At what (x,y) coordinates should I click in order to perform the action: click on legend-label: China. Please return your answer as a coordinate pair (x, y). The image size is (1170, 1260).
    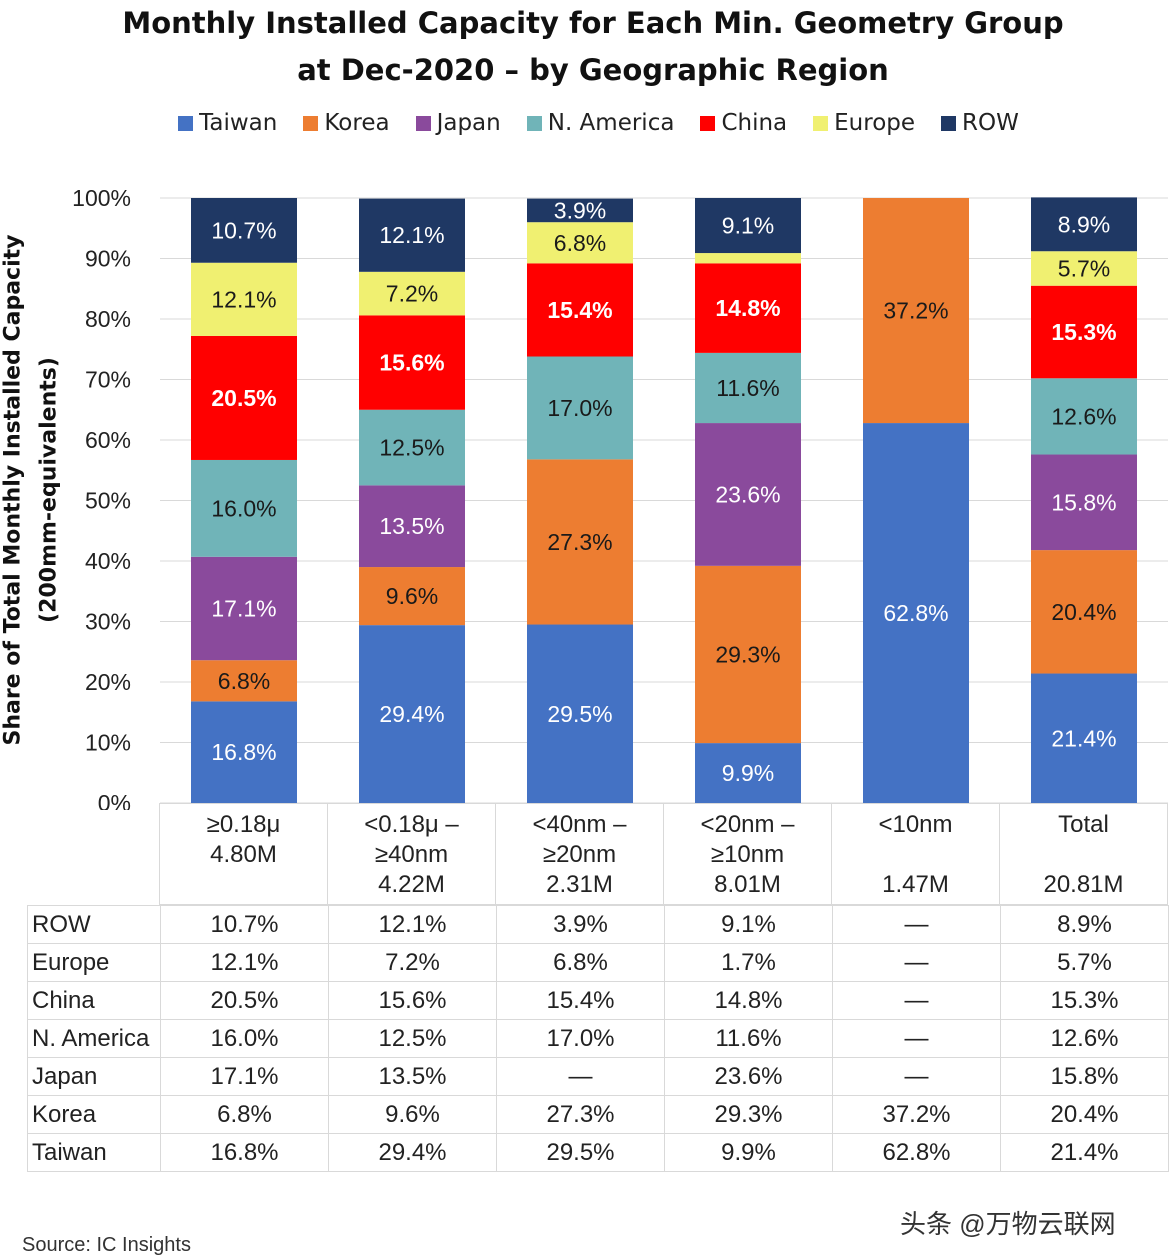
    Looking at the image, I should click on (754, 123).